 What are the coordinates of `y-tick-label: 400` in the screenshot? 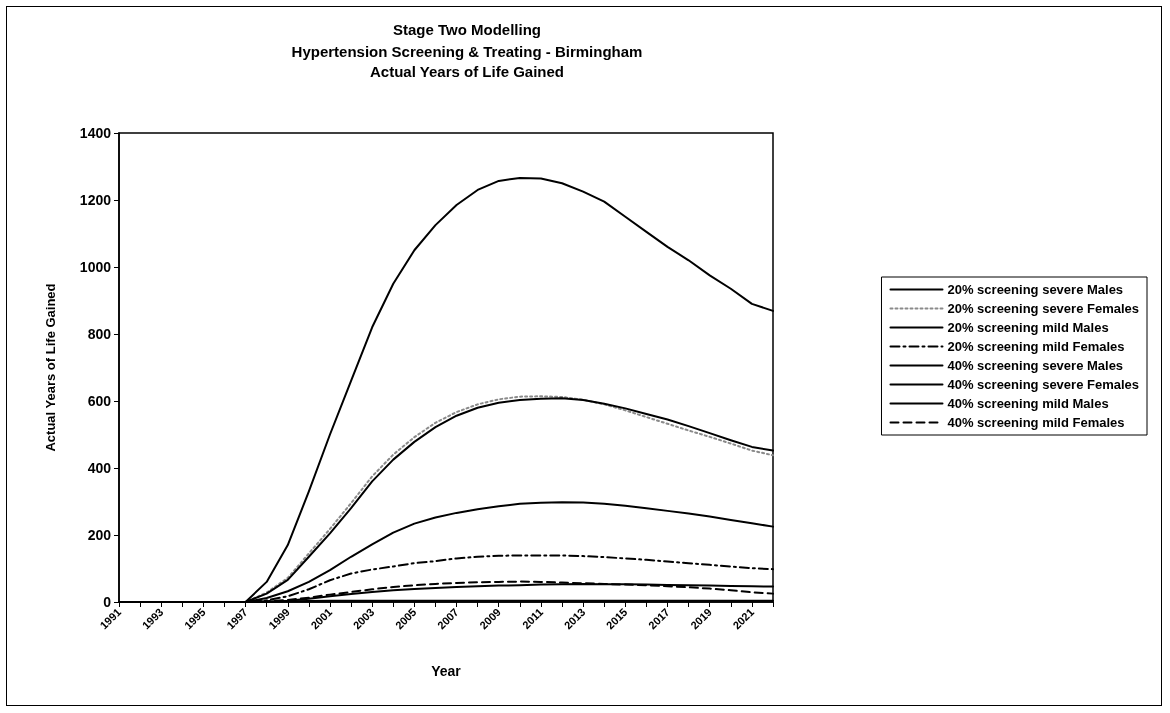 It's located at (99, 468).